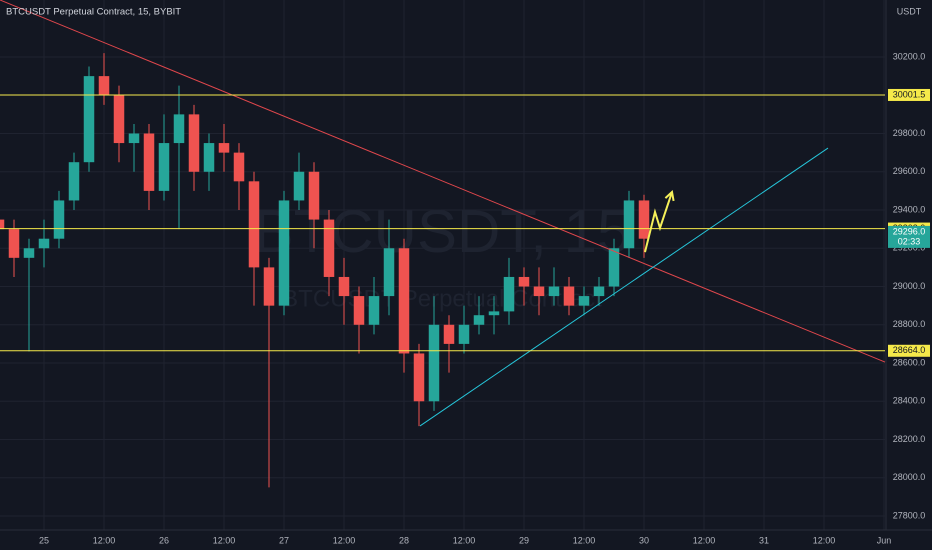 This screenshot has height=550, width=932. What do you see at coordinates (909, 209) in the screenshot?
I see `y-tick-label: 29400.0` at bounding box center [909, 209].